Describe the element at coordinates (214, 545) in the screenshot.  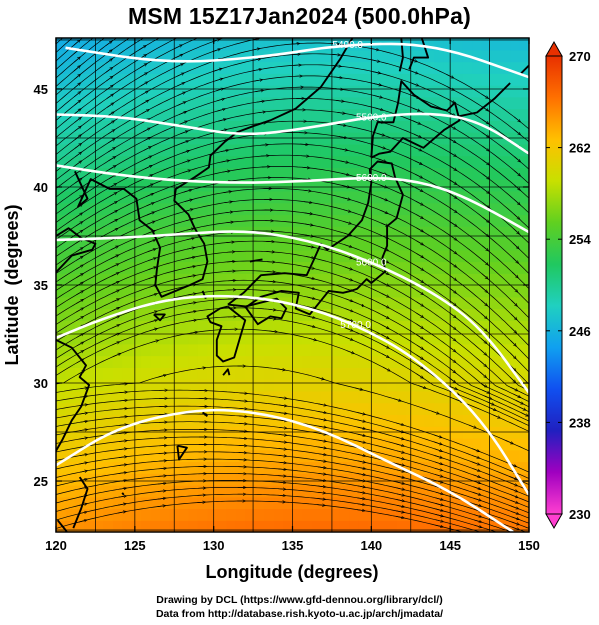
I see `x-tick-label: 130` at that location.